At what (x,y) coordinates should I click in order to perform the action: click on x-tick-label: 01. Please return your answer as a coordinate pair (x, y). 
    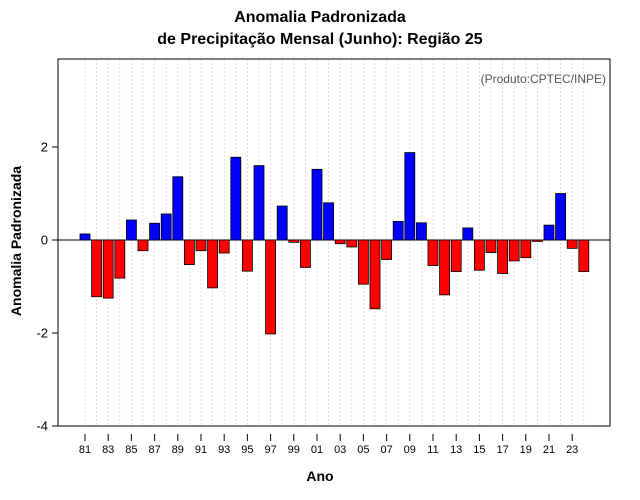
    Looking at the image, I should click on (317, 450).